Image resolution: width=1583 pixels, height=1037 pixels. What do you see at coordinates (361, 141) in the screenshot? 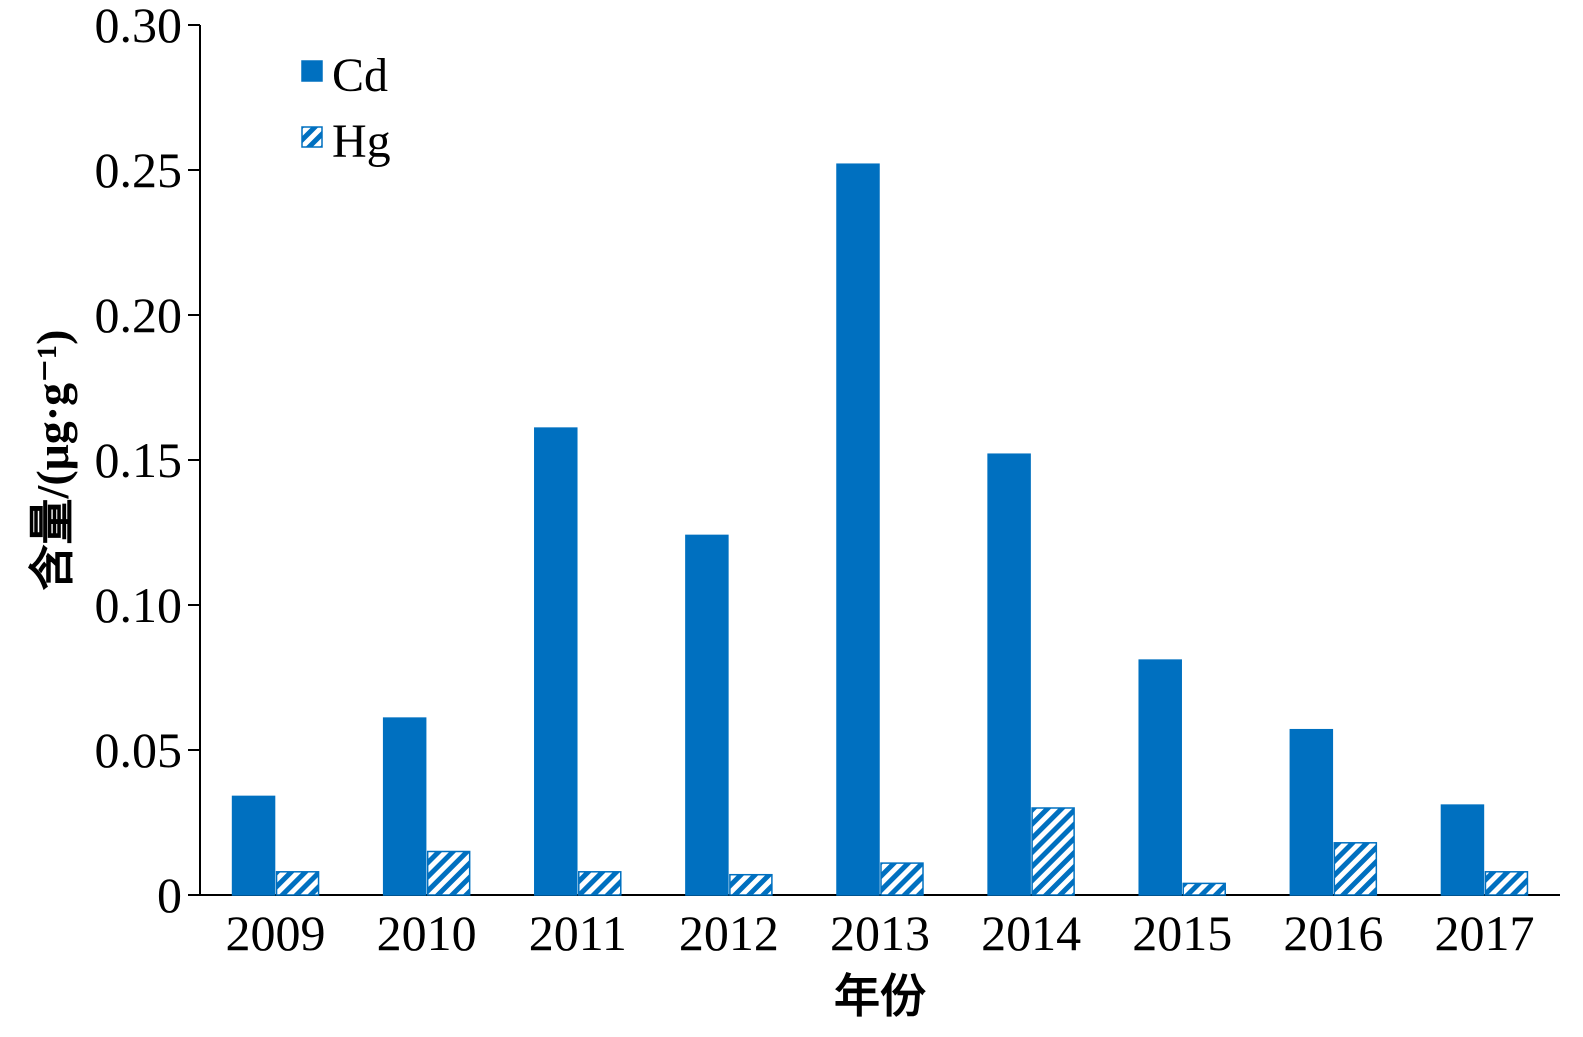
I see `legend-label: Hg` at bounding box center [361, 141].